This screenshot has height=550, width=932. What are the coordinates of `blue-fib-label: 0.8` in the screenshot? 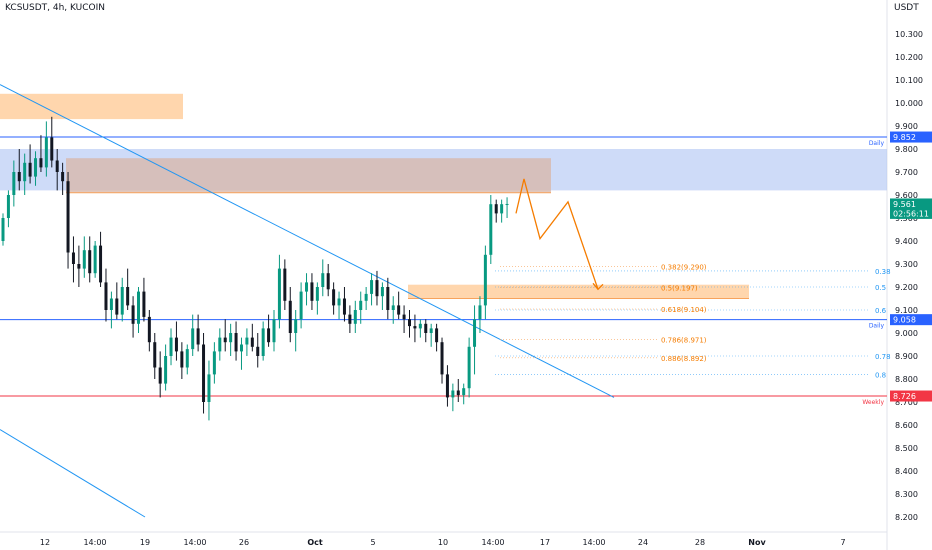 It's located at (880, 375).